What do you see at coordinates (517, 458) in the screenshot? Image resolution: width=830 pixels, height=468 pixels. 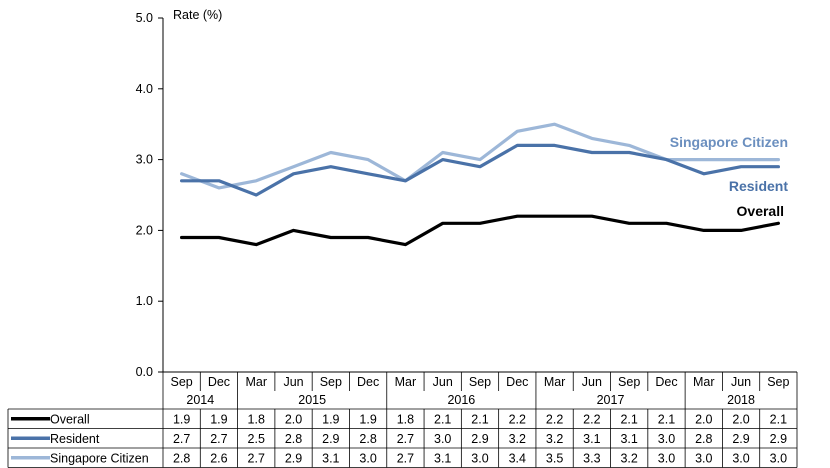 I see `data-label: 3.4` at bounding box center [517, 458].